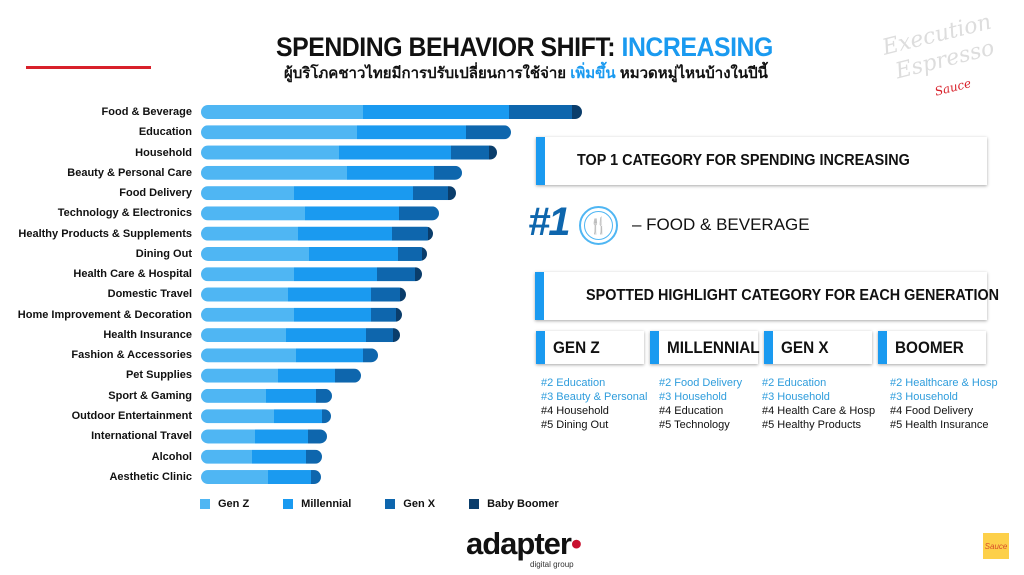  I want to click on ranking-item: #5 Dining Out, so click(575, 425).